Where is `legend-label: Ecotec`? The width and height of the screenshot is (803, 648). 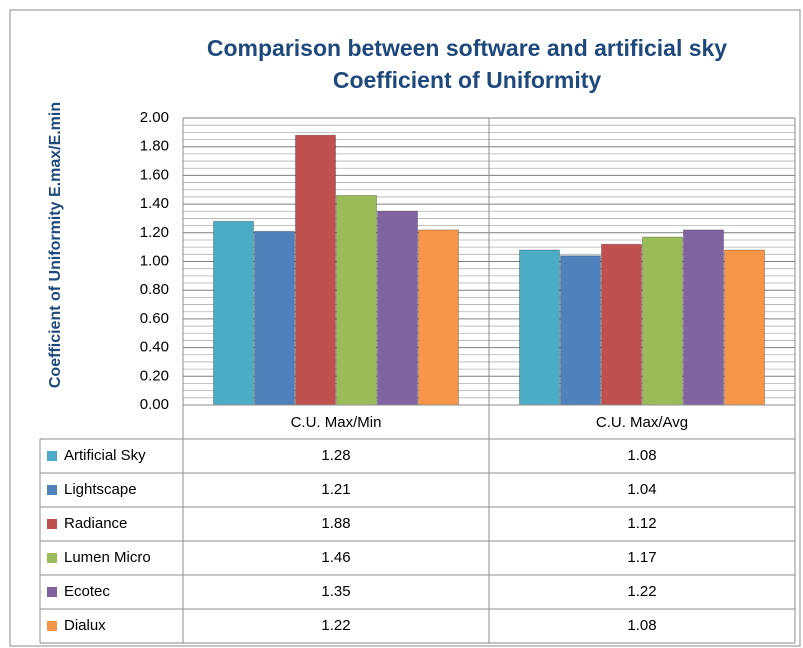
legend-label: Ecotec is located at coordinates (87, 591).